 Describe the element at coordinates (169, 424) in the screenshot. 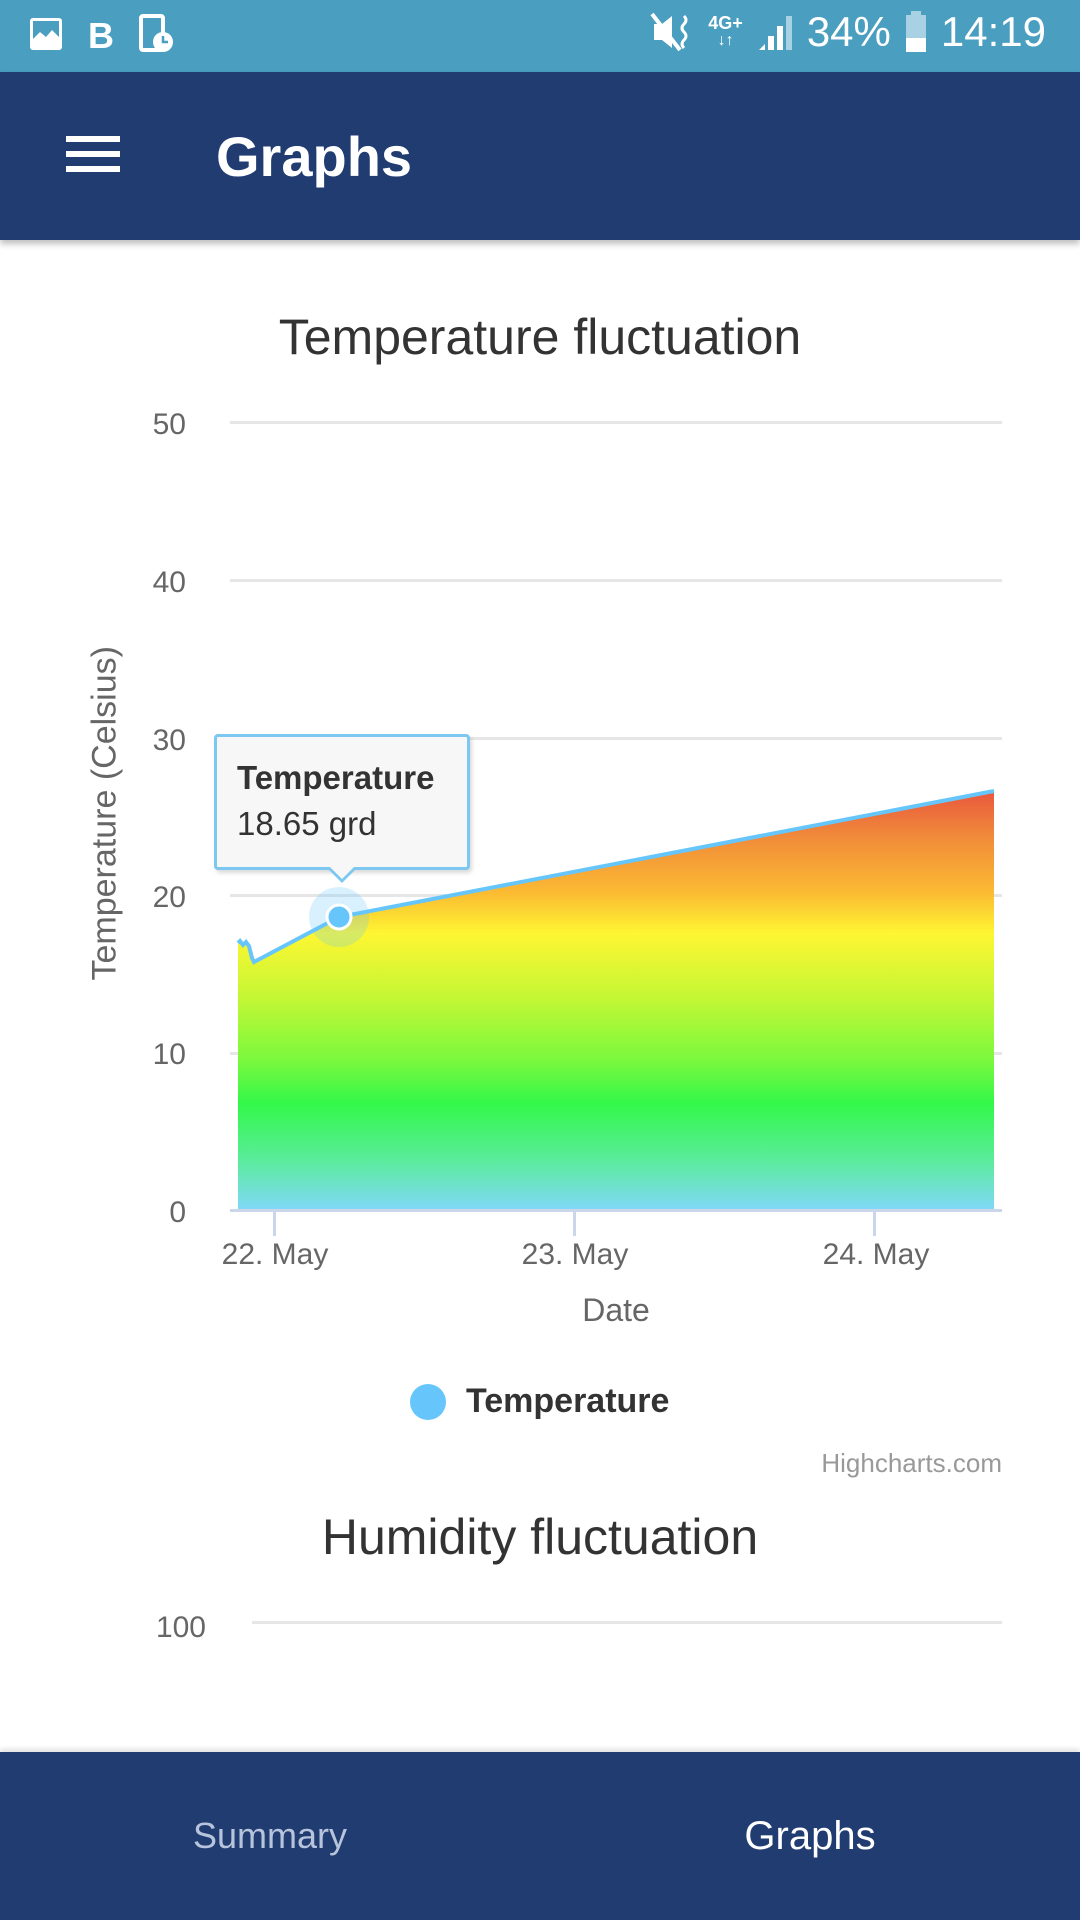

I see `y-tick-label: 50` at that location.